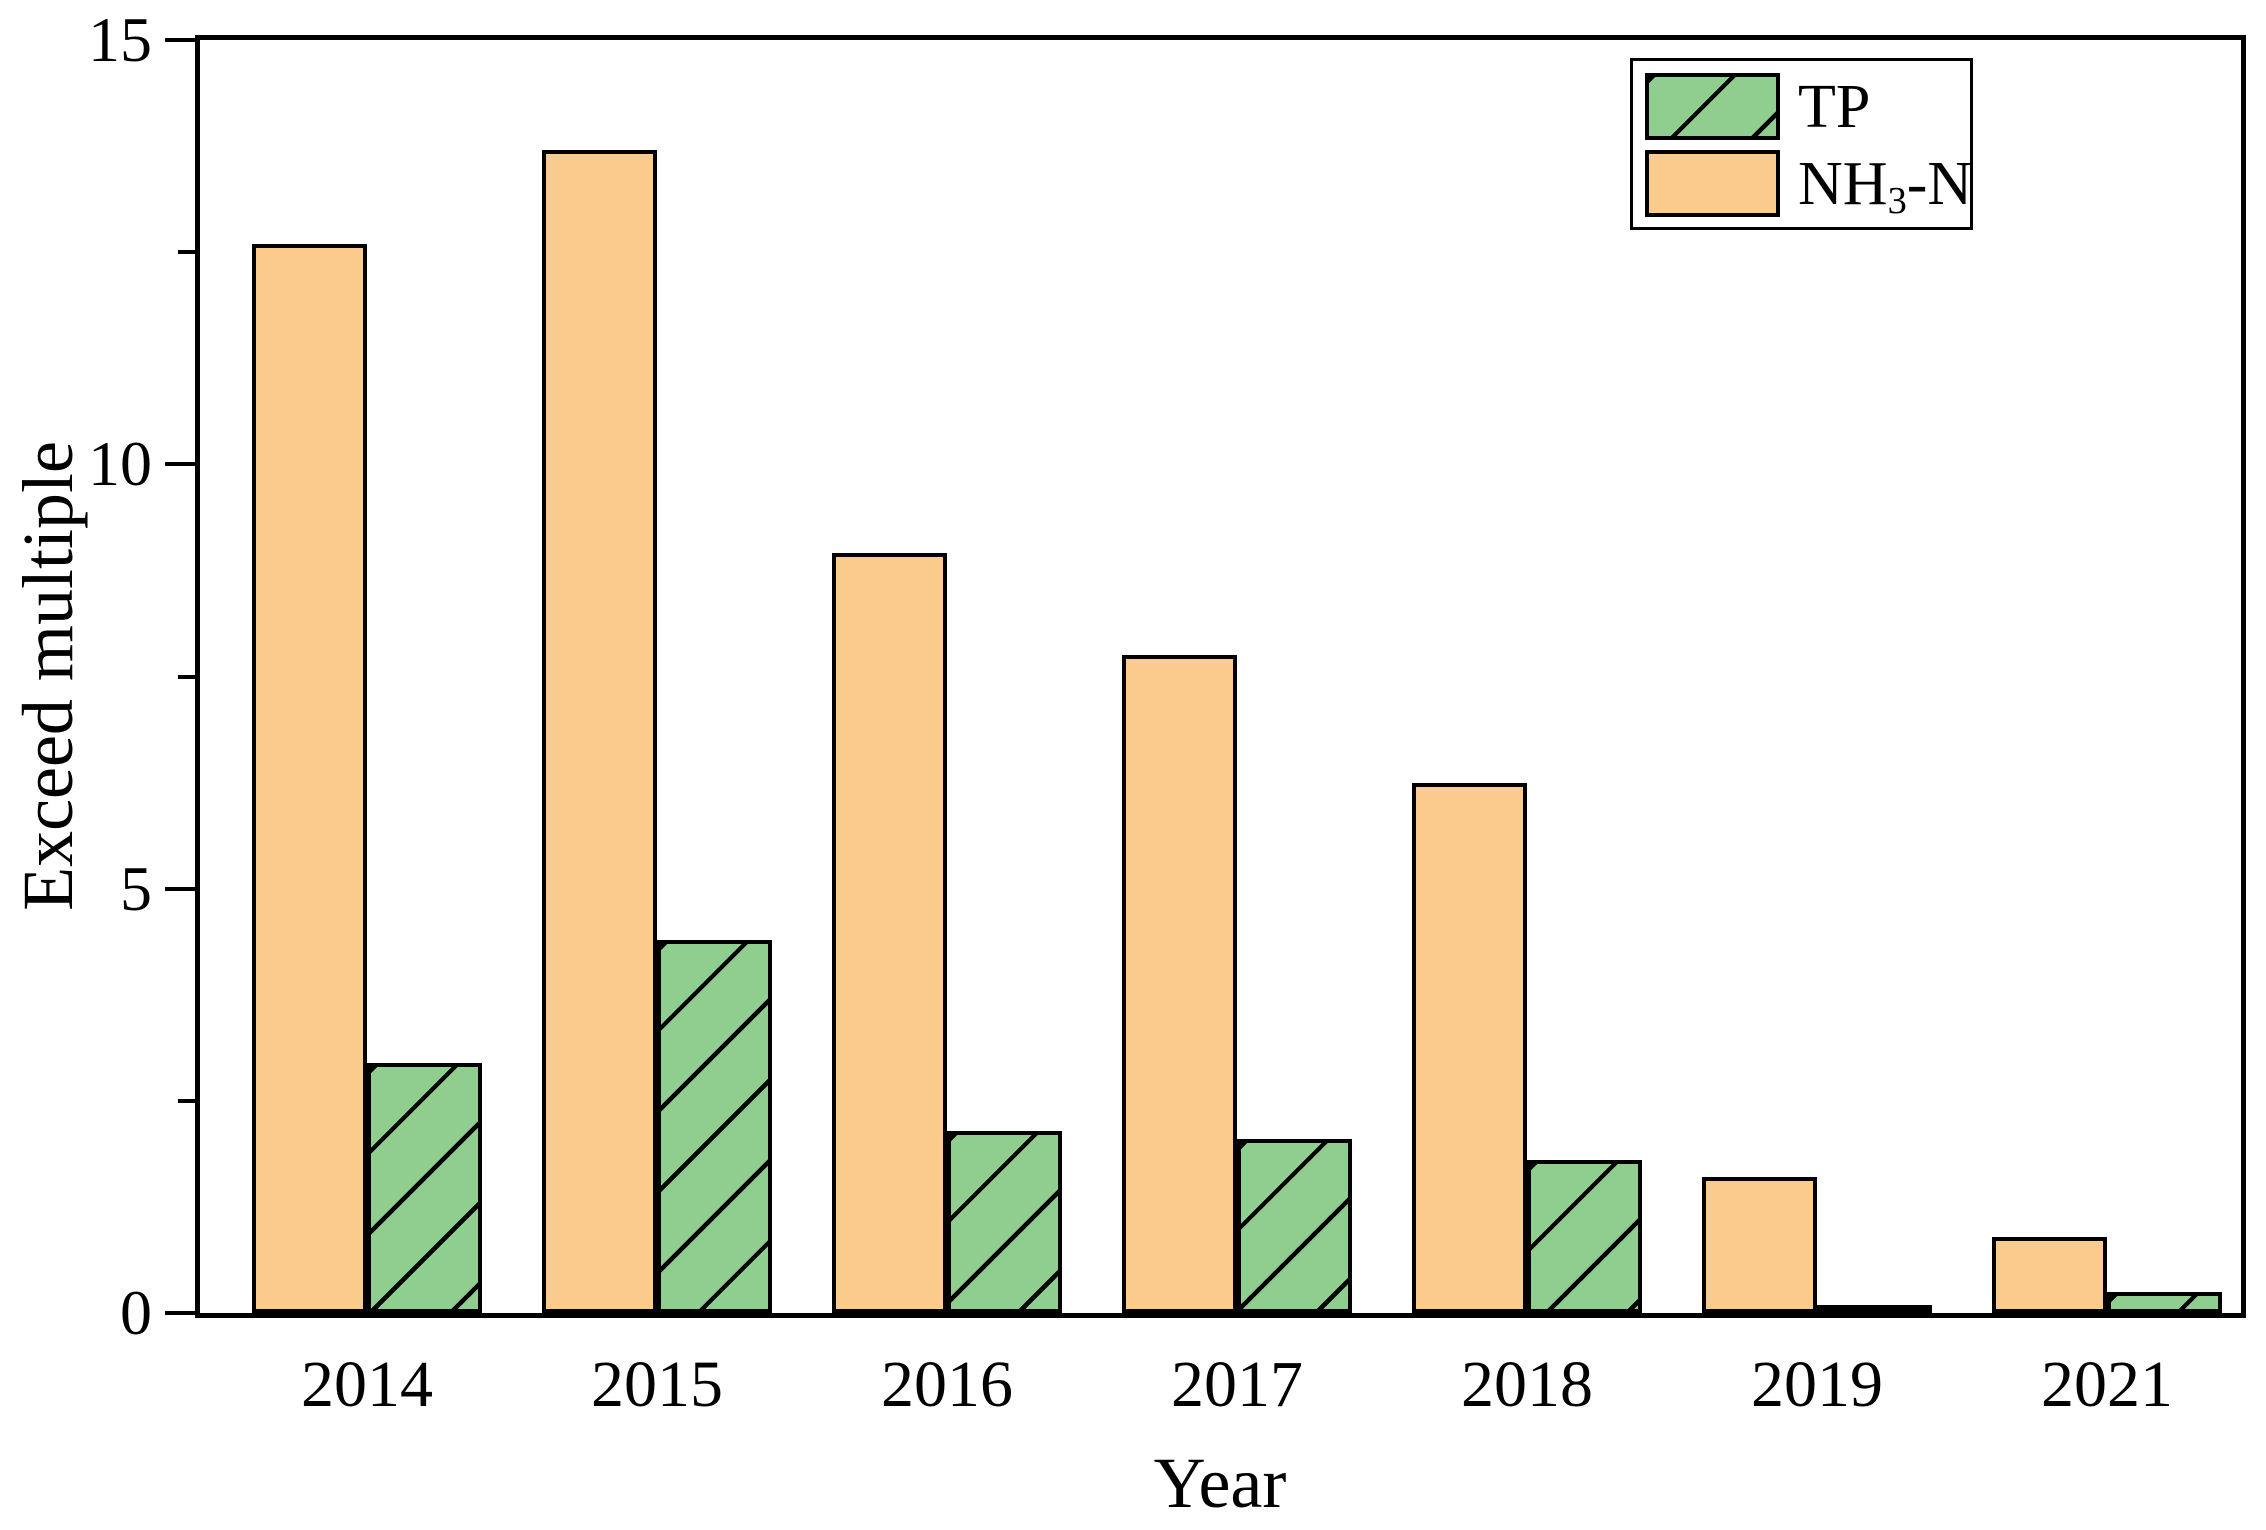 The width and height of the screenshot is (2266, 1530). Describe the element at coordinates (424, 1187) in the screenshot. I see `bar-tp-2014` at that location.